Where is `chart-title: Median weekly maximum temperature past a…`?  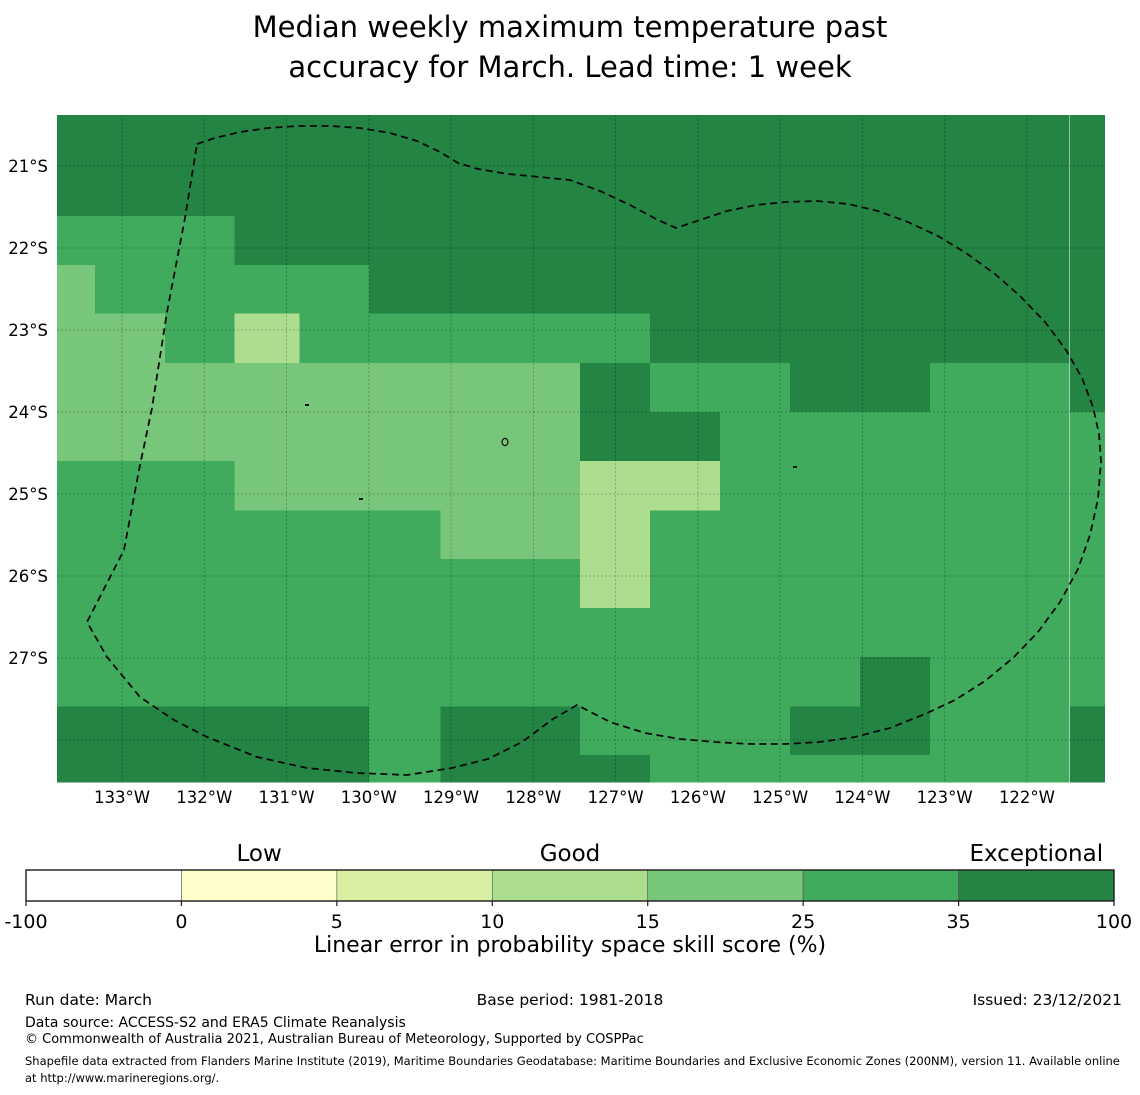
chart-title: Median weekly maximum temperature past a… is located at coordinates (570, 47).